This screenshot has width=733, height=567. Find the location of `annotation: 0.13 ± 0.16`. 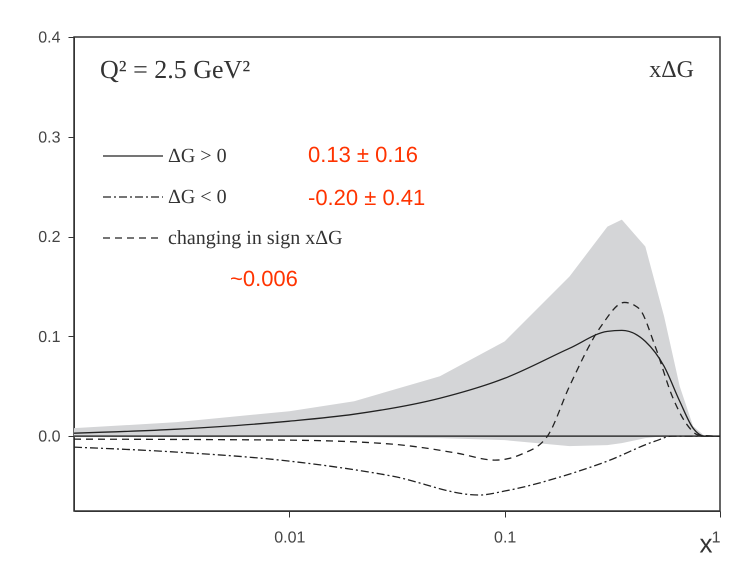

annotation: 0.13 ± 0.16 is located at coordinates (363, 154).